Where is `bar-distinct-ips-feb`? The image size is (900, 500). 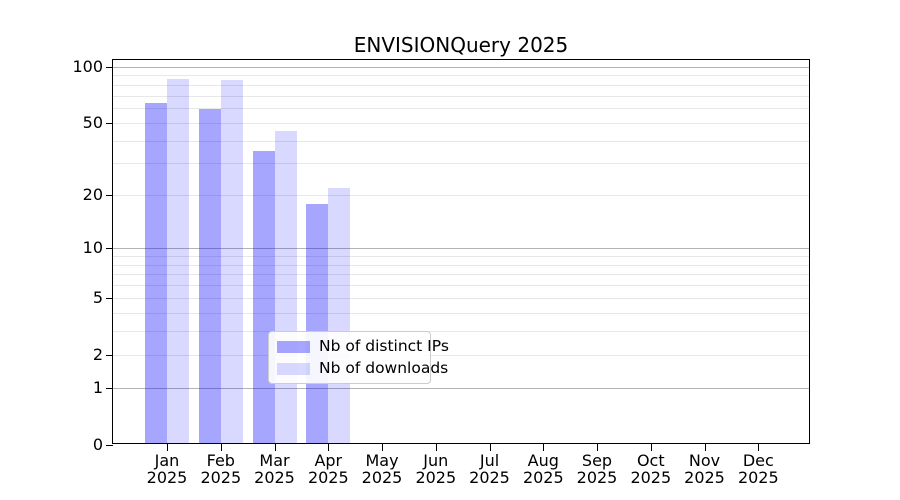 bar-distinct-ips-feb is located at coordinates (209, 276).